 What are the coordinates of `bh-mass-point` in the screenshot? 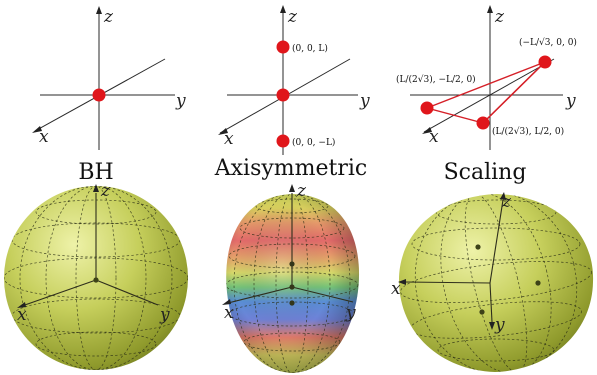 It's located at (99, 95).